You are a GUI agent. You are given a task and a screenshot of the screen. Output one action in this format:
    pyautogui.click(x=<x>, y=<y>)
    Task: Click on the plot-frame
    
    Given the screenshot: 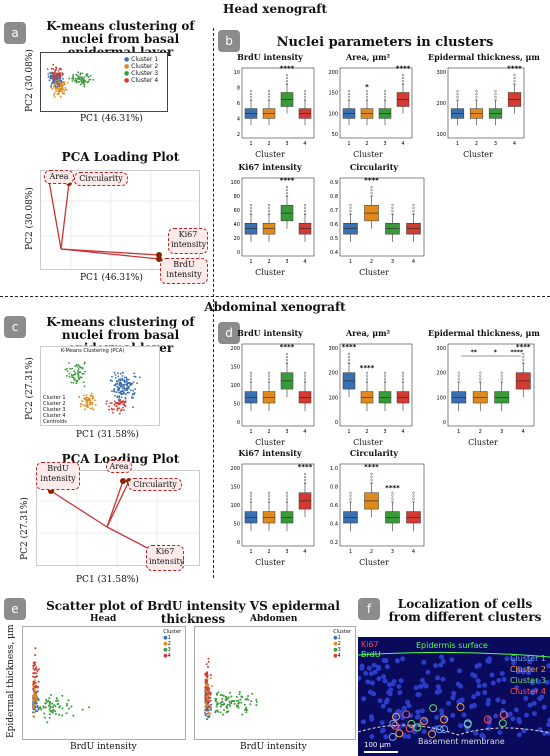 What is the action you would take?
    pyautogui.click(x=278, y=217)
    